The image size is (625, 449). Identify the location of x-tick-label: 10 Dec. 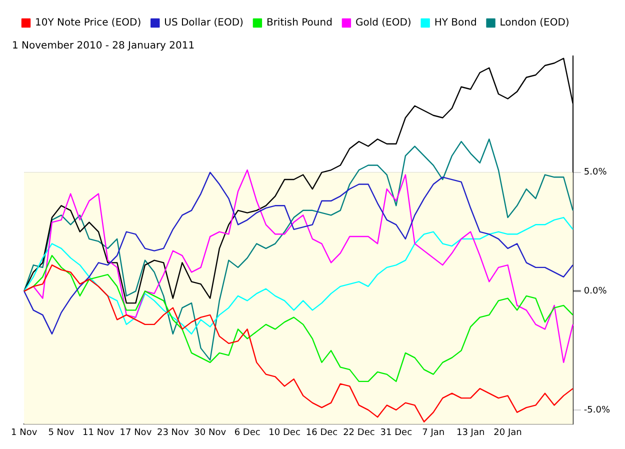
(284, 433).